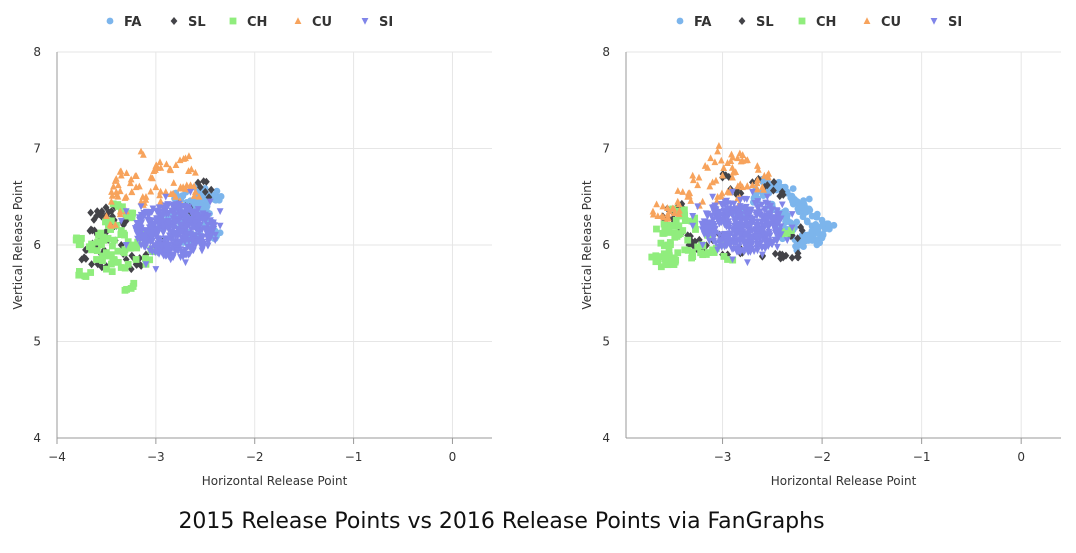  What do you see at coordinates (365, 21) in the screenshot?
I see `legend-marker-si` at bounding box center [365, 21].